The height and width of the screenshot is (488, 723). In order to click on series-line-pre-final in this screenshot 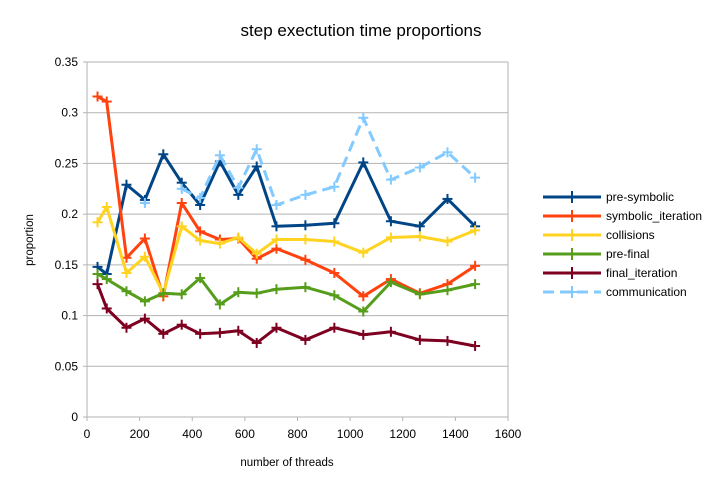, I will do `click(286, 292)`.